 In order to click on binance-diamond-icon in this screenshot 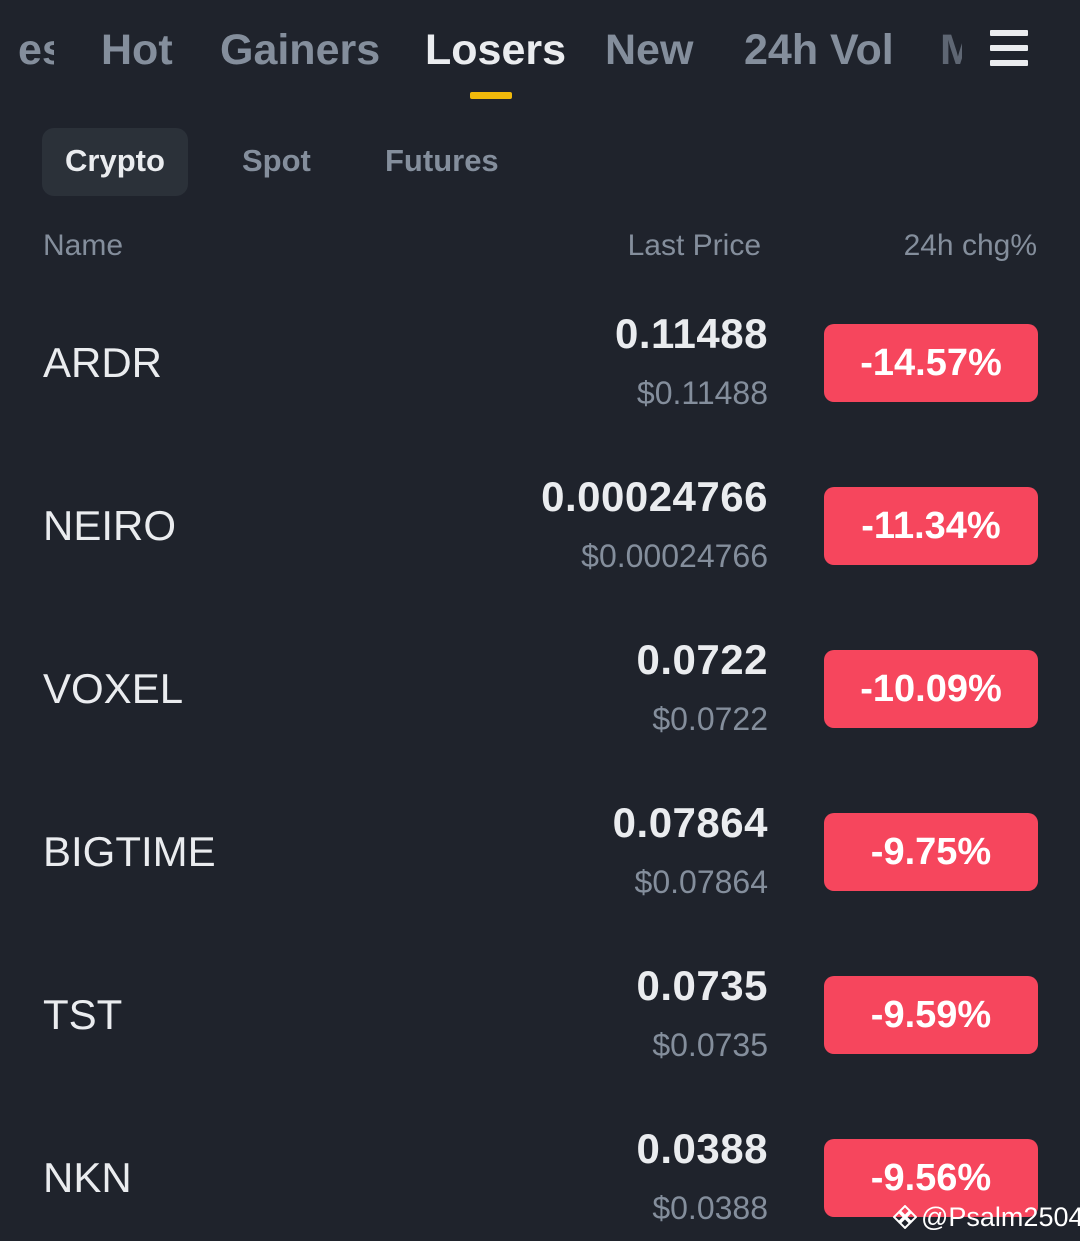, I will do `click(905, 1216)`.